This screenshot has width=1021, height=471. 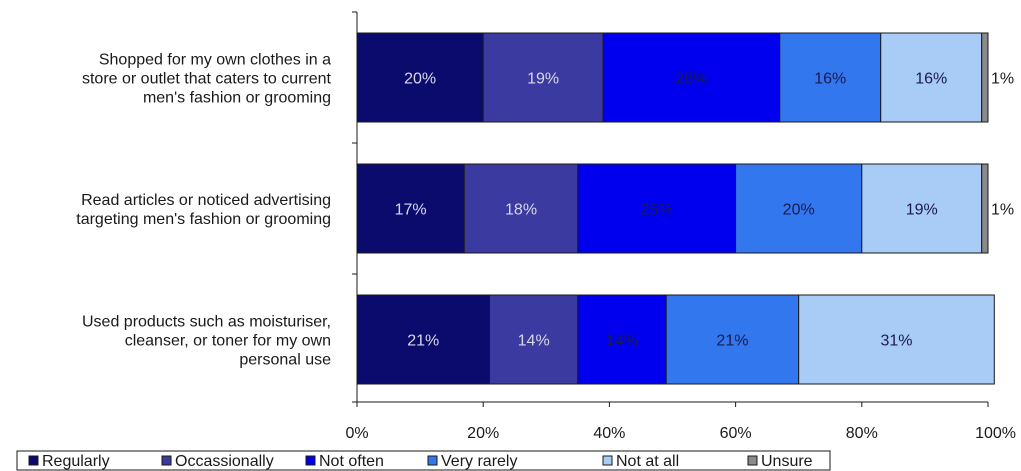 What do you see at coordinates (736, 433) in the screenshot?
I see `x-tick-label: 60%` at bounding box center [736, 433].